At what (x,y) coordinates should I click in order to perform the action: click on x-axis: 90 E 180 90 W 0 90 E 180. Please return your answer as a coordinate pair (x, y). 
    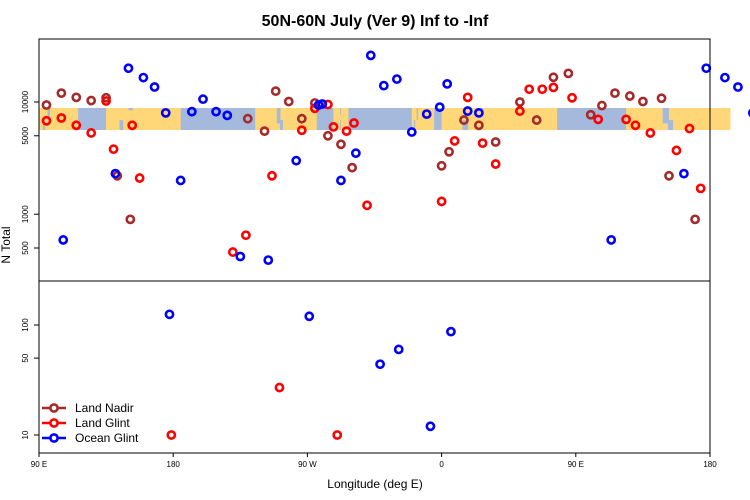
    Looking at the image, I should click on (374, 461).